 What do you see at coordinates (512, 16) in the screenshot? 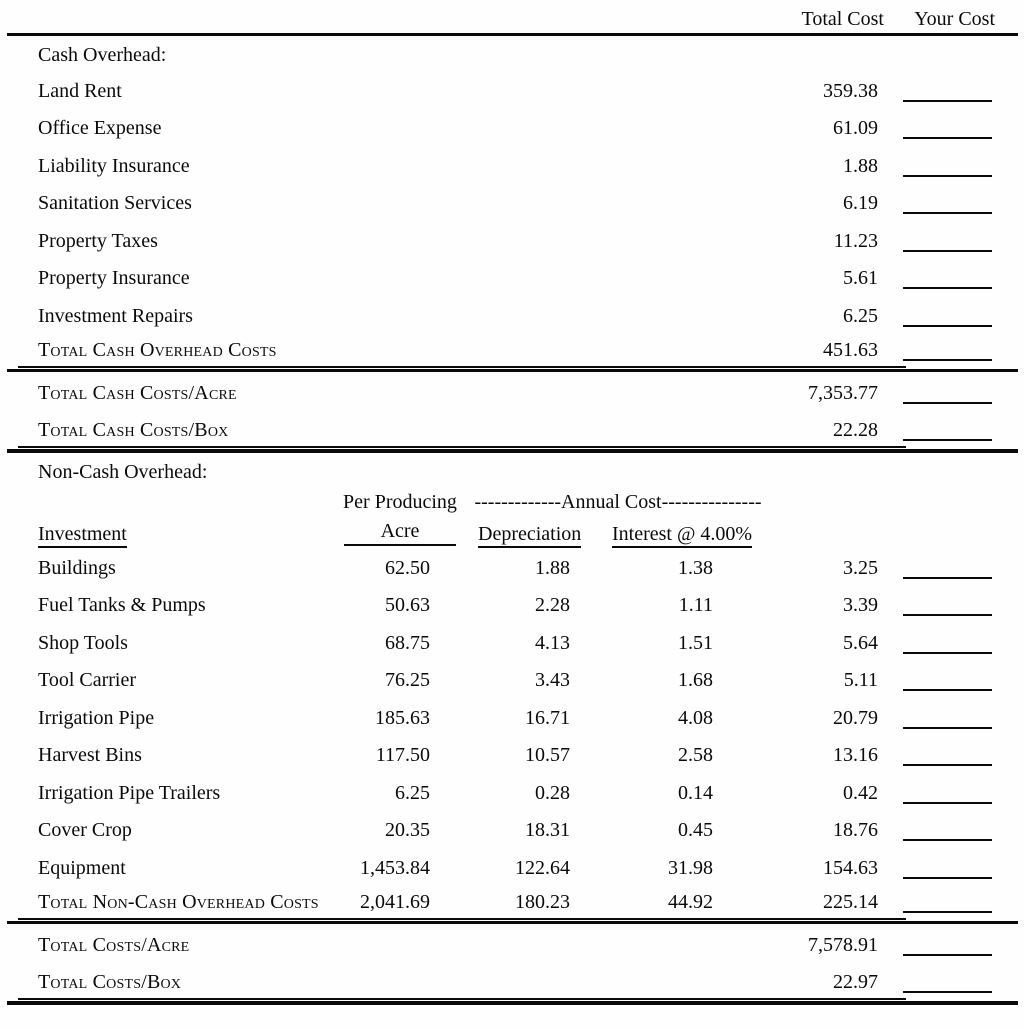
I see `table-header-row: Total Cost Your Cost` at bounding box center [512, 16].